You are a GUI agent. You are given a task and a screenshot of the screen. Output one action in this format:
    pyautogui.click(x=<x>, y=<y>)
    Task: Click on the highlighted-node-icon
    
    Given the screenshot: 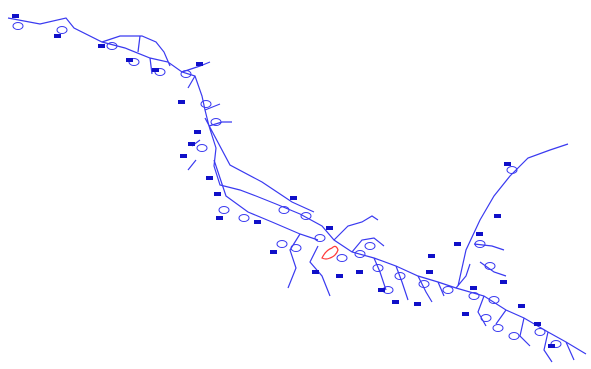 What is the action you would take?
    pyautogui.click(x=330, y=252)
    